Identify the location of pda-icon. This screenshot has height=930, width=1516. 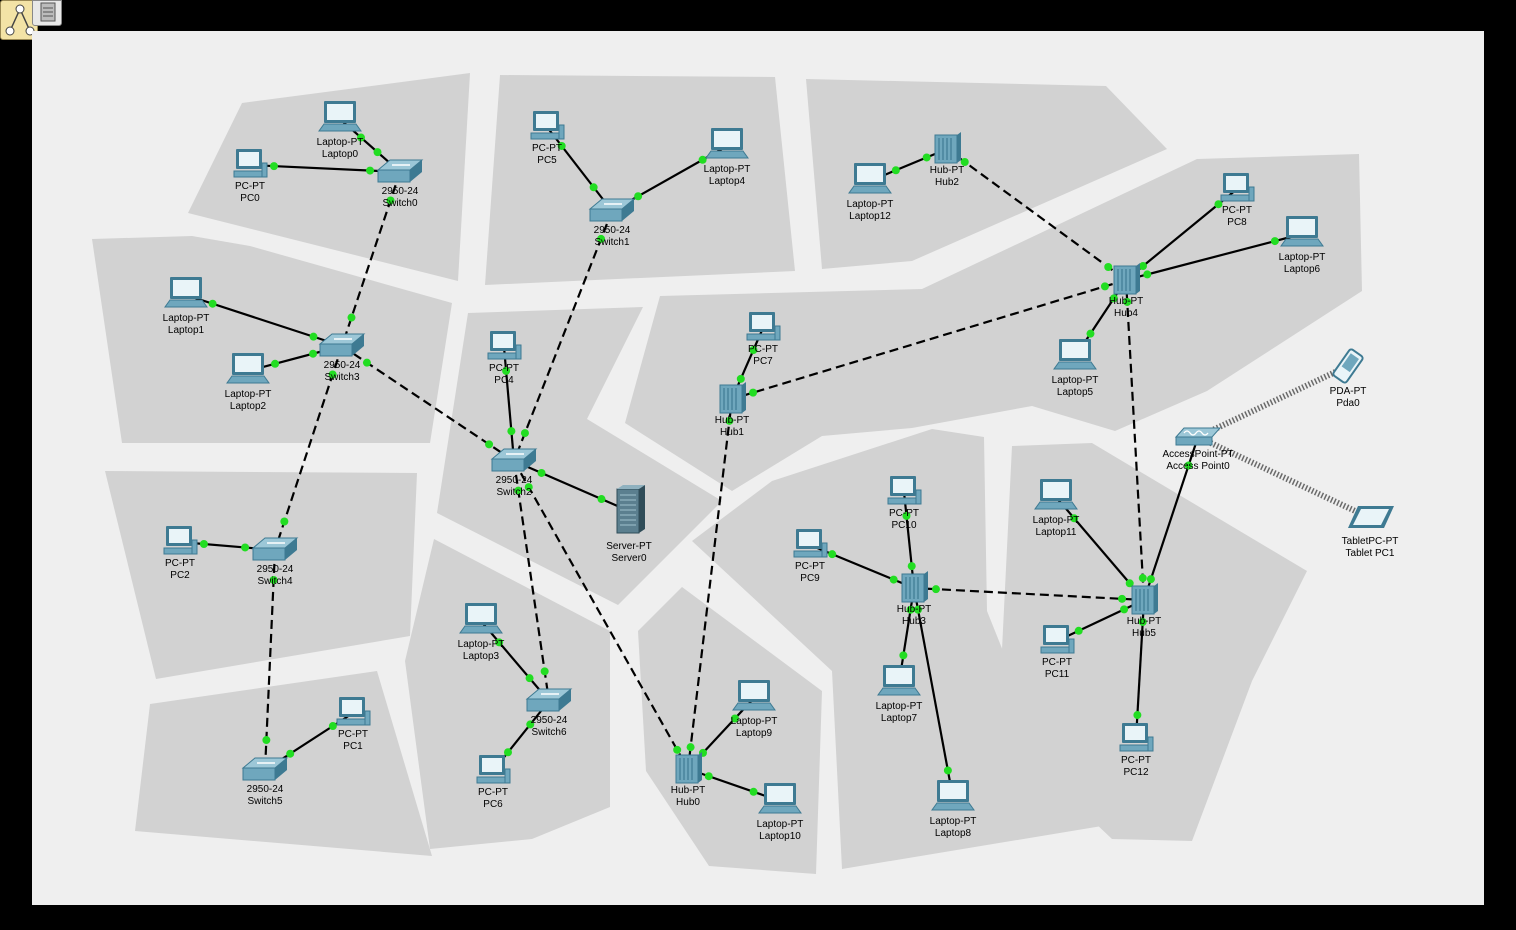
(1348, 366).